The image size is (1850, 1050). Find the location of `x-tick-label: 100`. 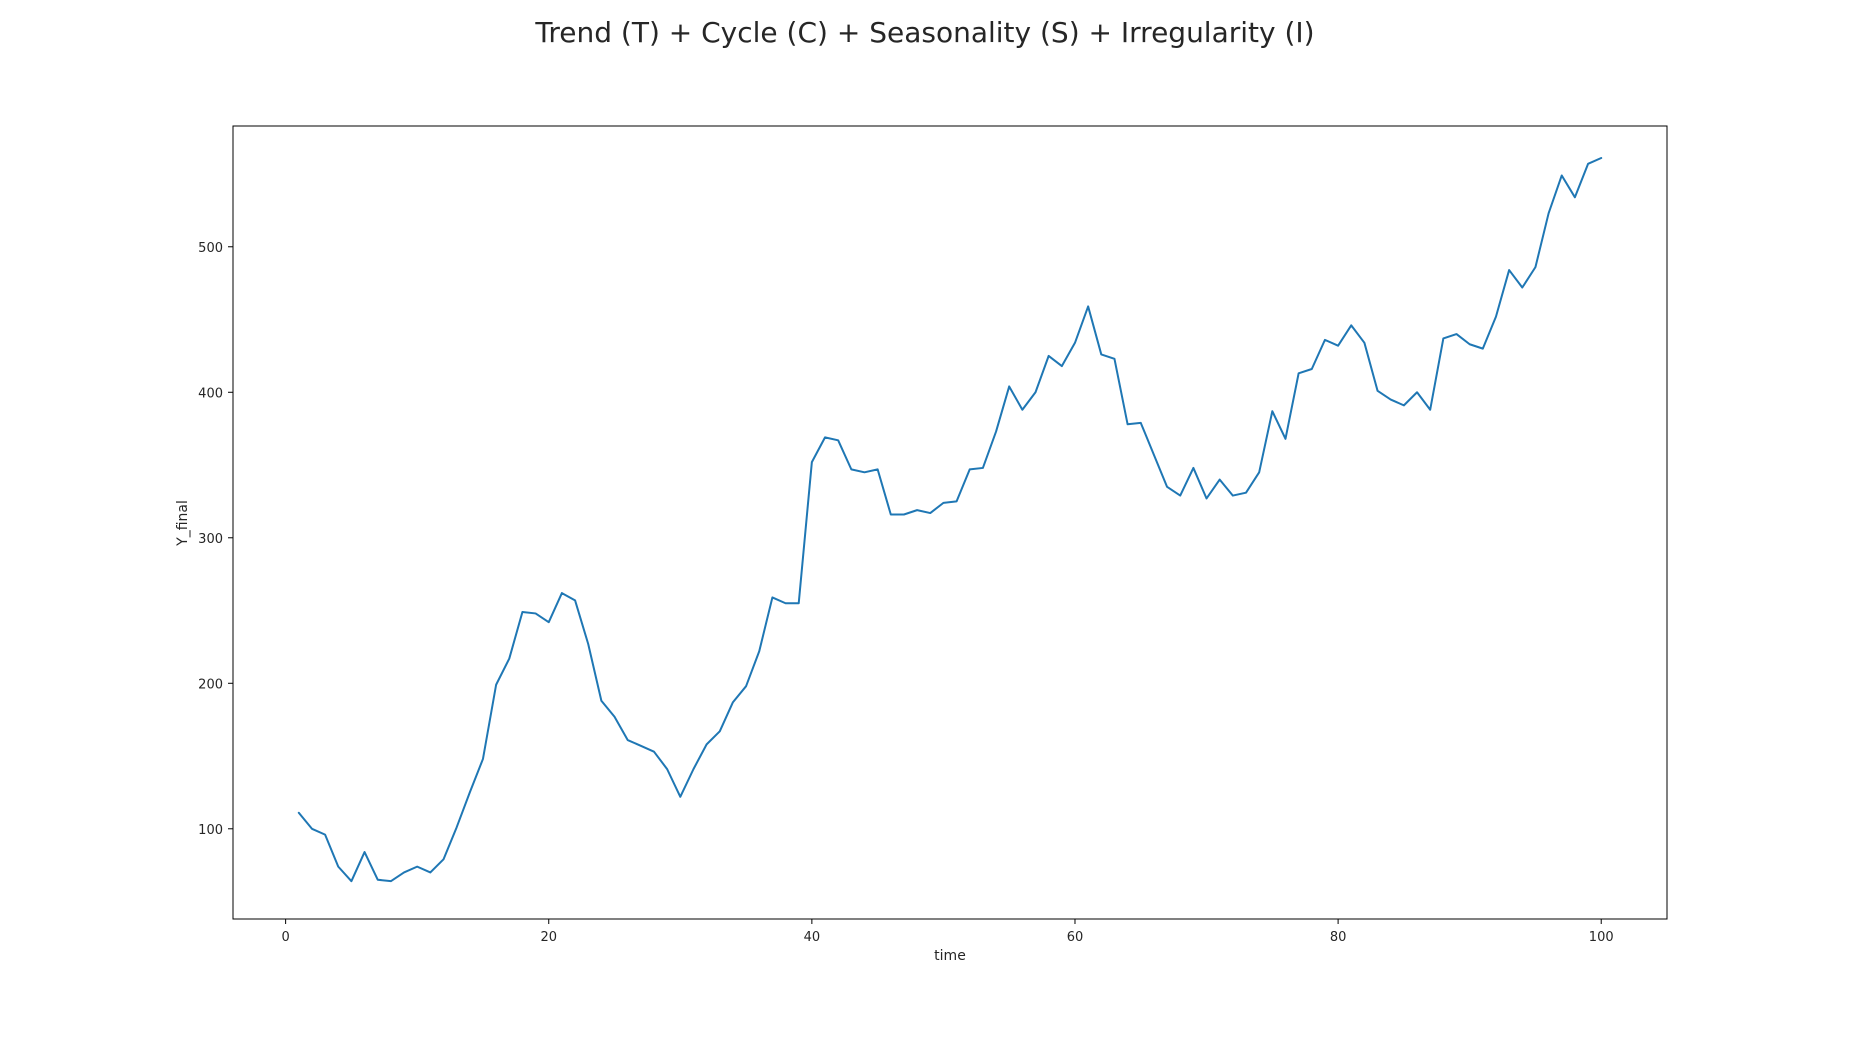

x-tick-label: 100 is located at coordinates (1601, 937).